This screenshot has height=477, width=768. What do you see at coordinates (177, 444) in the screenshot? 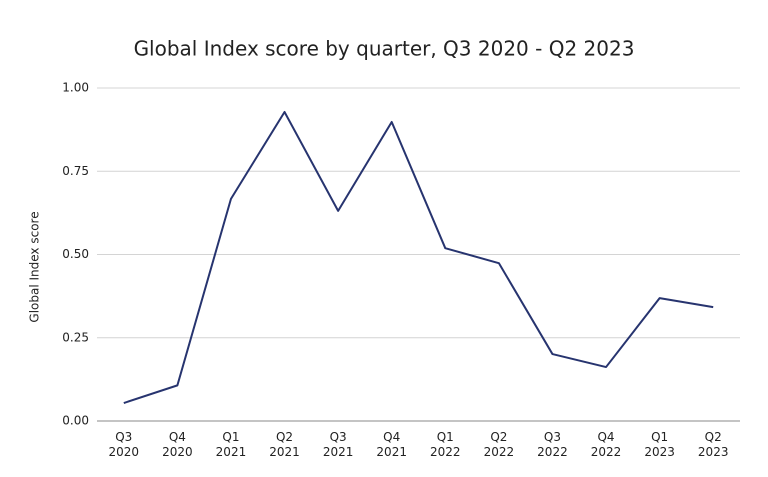
I see `x-tick-label: Q4 2020` at bounding box center [177, 444].